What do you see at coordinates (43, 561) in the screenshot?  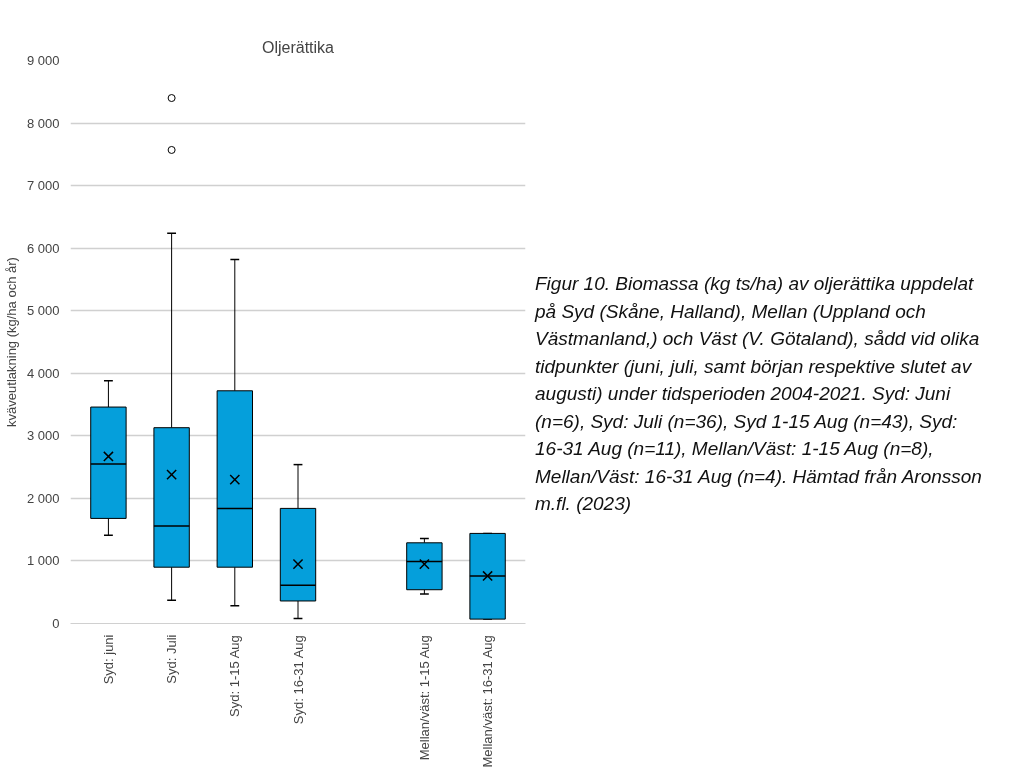 I see `y-tick-label: 1 000` at bounding box center [43, 561].